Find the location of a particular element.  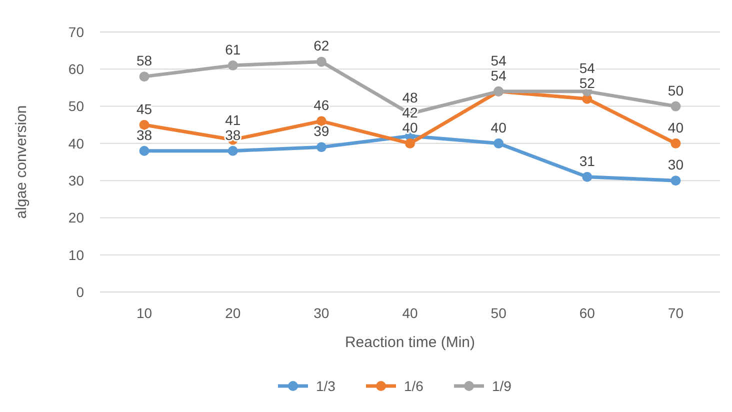

y-tick-label: 30 is located at coordinates (76, 180).